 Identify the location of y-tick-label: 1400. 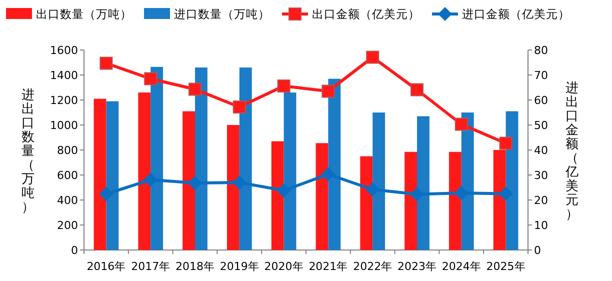
(64, 75).